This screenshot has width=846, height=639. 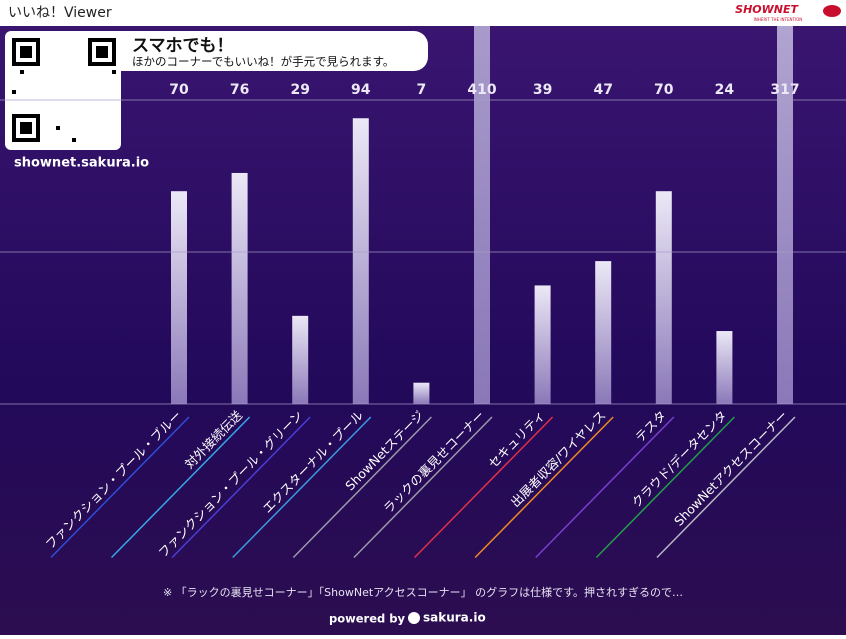 I want to click on value-label: 47, so click(x=602, y=90).